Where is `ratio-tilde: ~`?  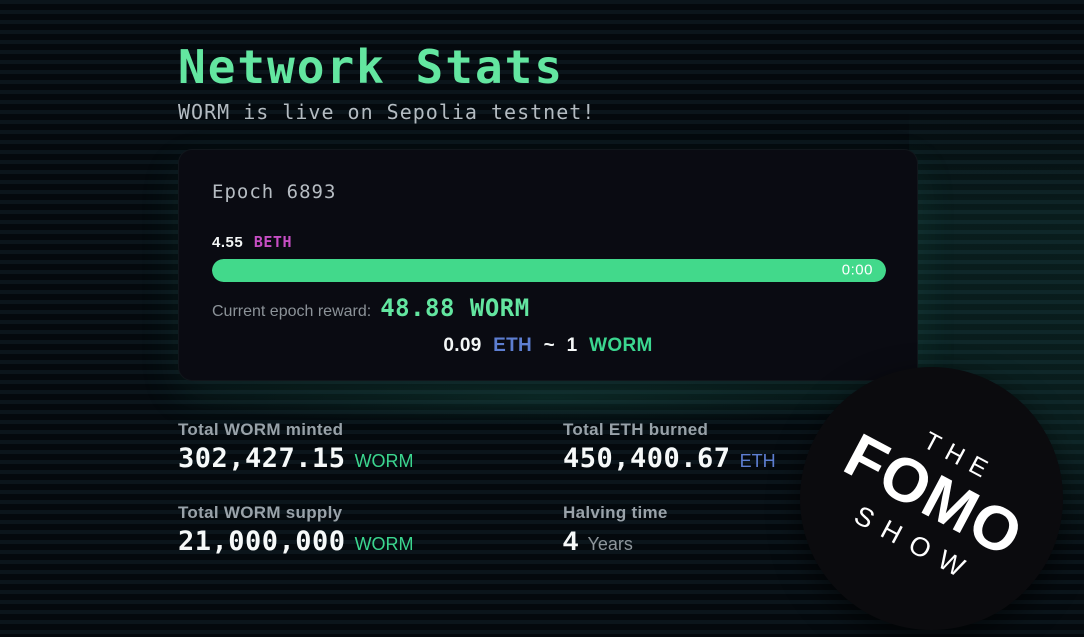
ratio-tilde: ~ is located at coordinates (549, 345).